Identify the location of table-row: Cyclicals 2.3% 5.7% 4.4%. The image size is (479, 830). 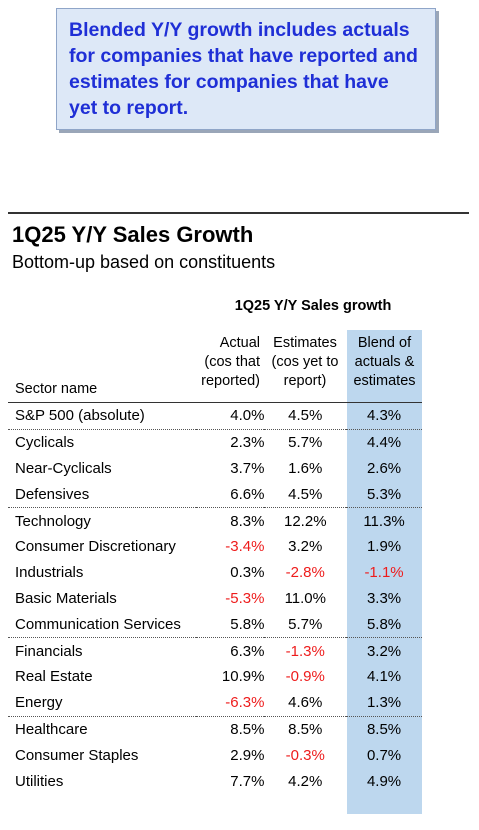
(215, 442).